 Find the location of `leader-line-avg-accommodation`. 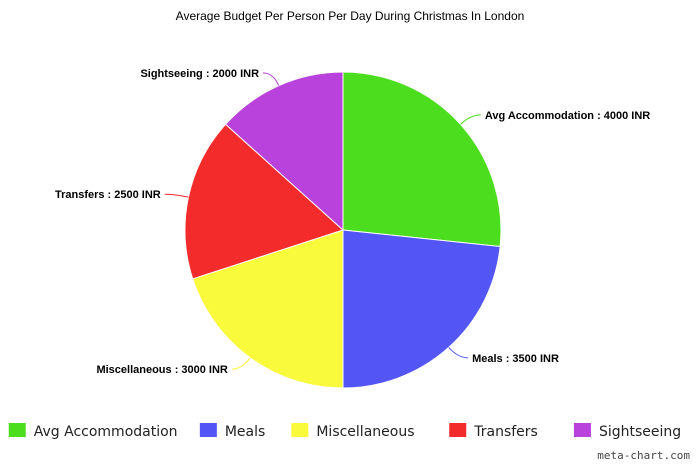

leader-line-avg-accommodation is located at coordinates (470, 119).